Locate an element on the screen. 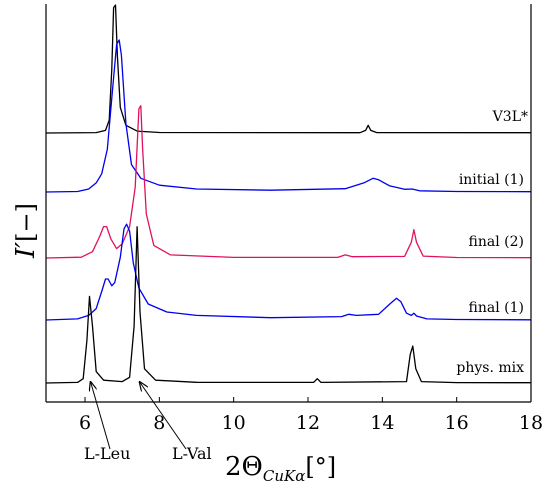  series-label-3: final (1) is located at coordinates (496, 308).